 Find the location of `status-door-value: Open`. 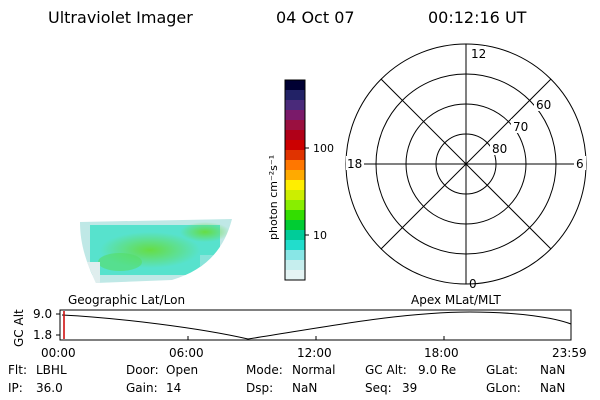

status-door-value: Open is located at coordinates (182, 370).